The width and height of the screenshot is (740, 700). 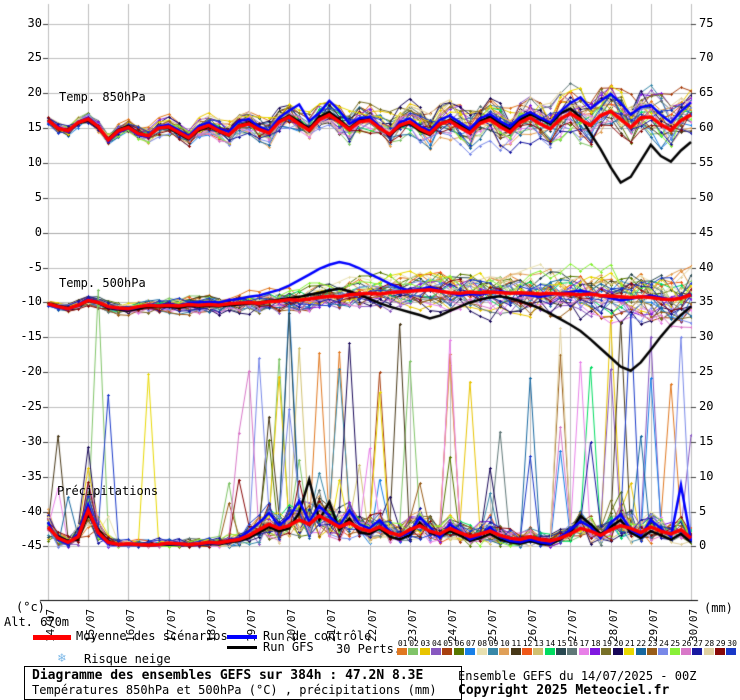 What do you see at coordinates (613, 625) in the screenshot?
I see `date-label-28-07: 28/07` at bounding box center [613, 625].